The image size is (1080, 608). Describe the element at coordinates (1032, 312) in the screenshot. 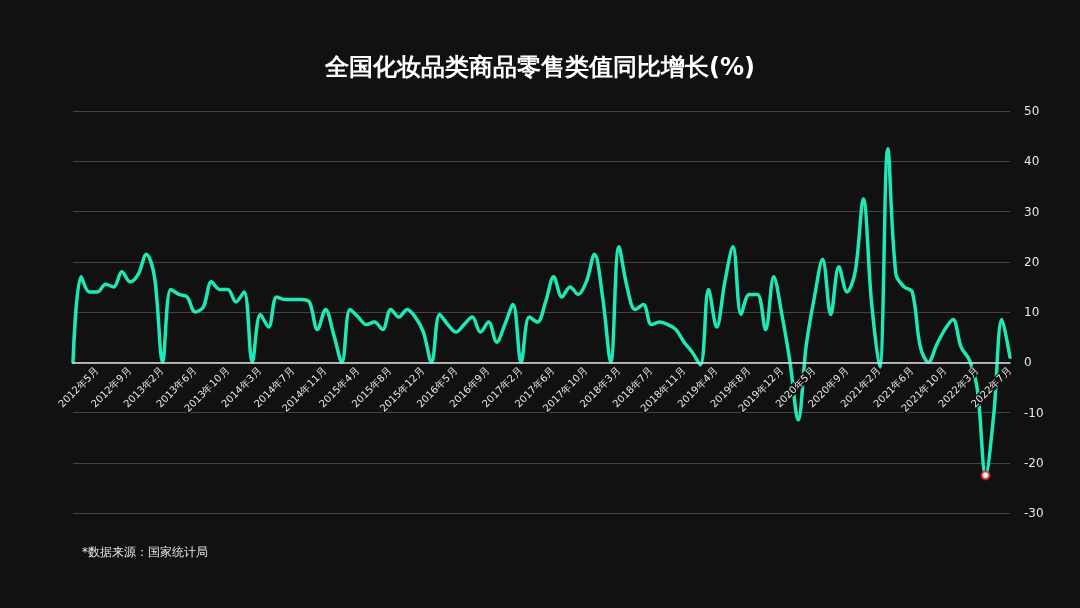

I see `y-tick-label: 10` at that location.